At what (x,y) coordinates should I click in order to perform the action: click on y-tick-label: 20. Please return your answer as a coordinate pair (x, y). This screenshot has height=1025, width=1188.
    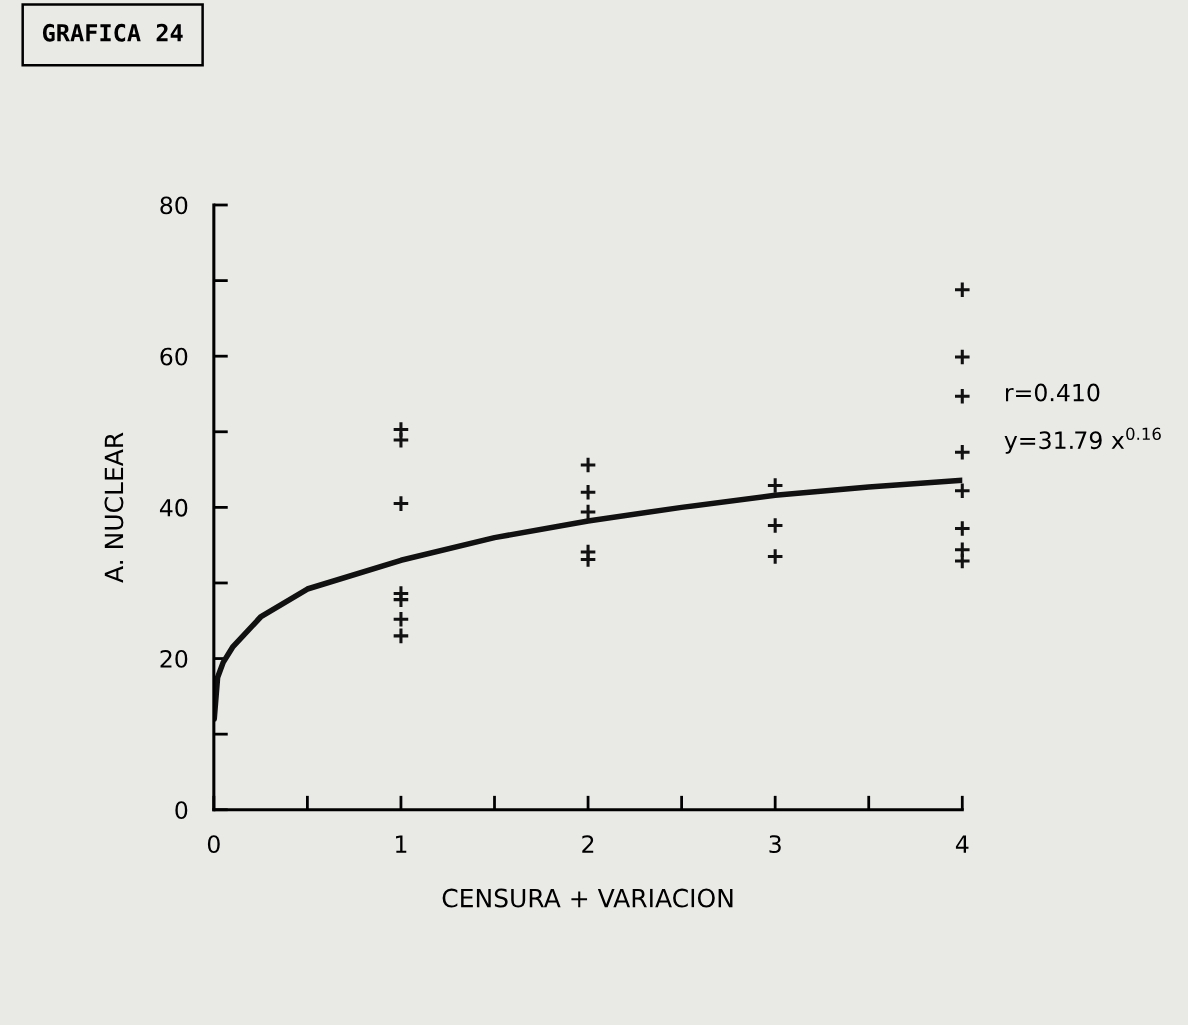
    Looking at the image, I should click on (174, 659).